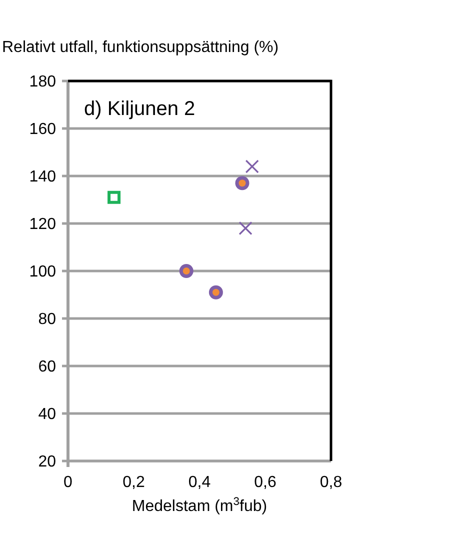 This screenshot has width=453, height=533. Describe the element at coordinates (42, 129) in the screenshot. I see `y-tick-label: 160` at that location.